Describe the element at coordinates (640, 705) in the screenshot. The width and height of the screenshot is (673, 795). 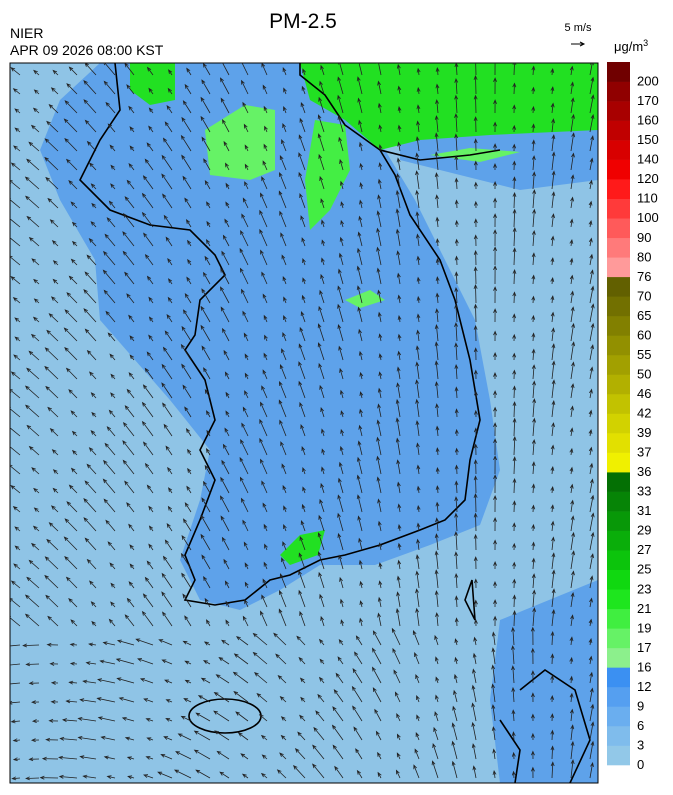
I see `legend-tick-label: 9` at that location.